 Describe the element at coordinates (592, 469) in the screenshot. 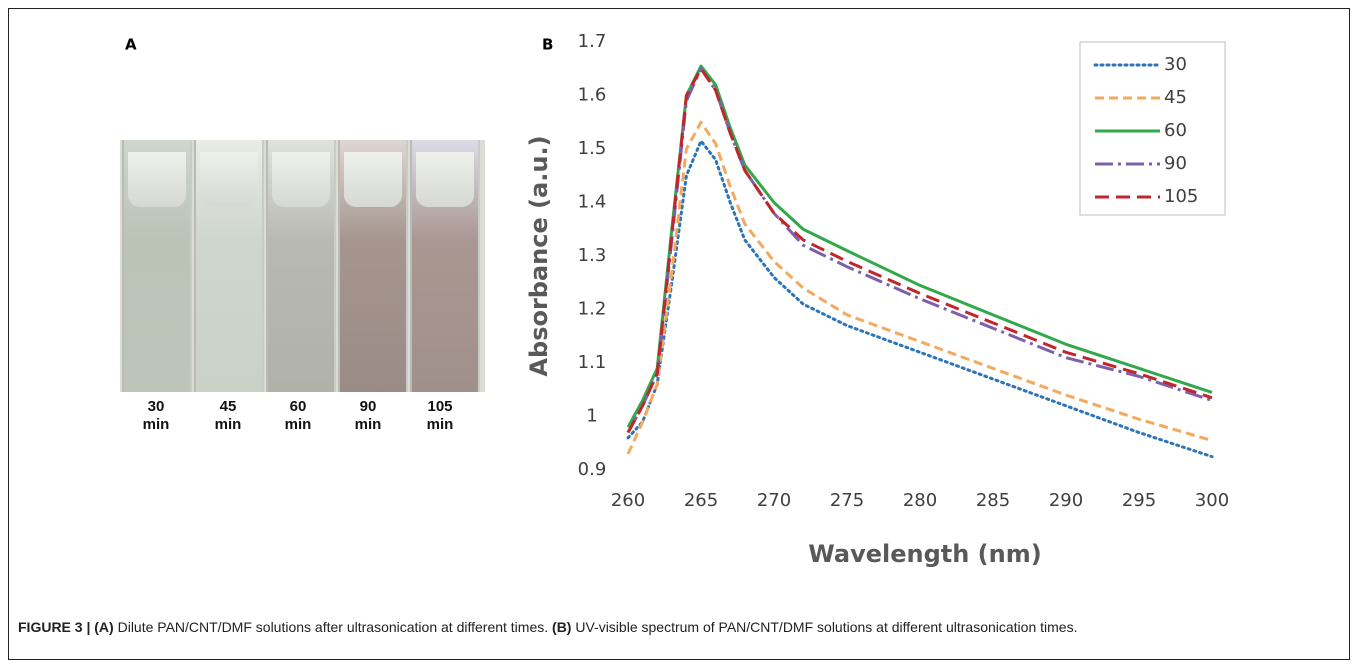

I see `y-tick-label: 0.9` at that location.